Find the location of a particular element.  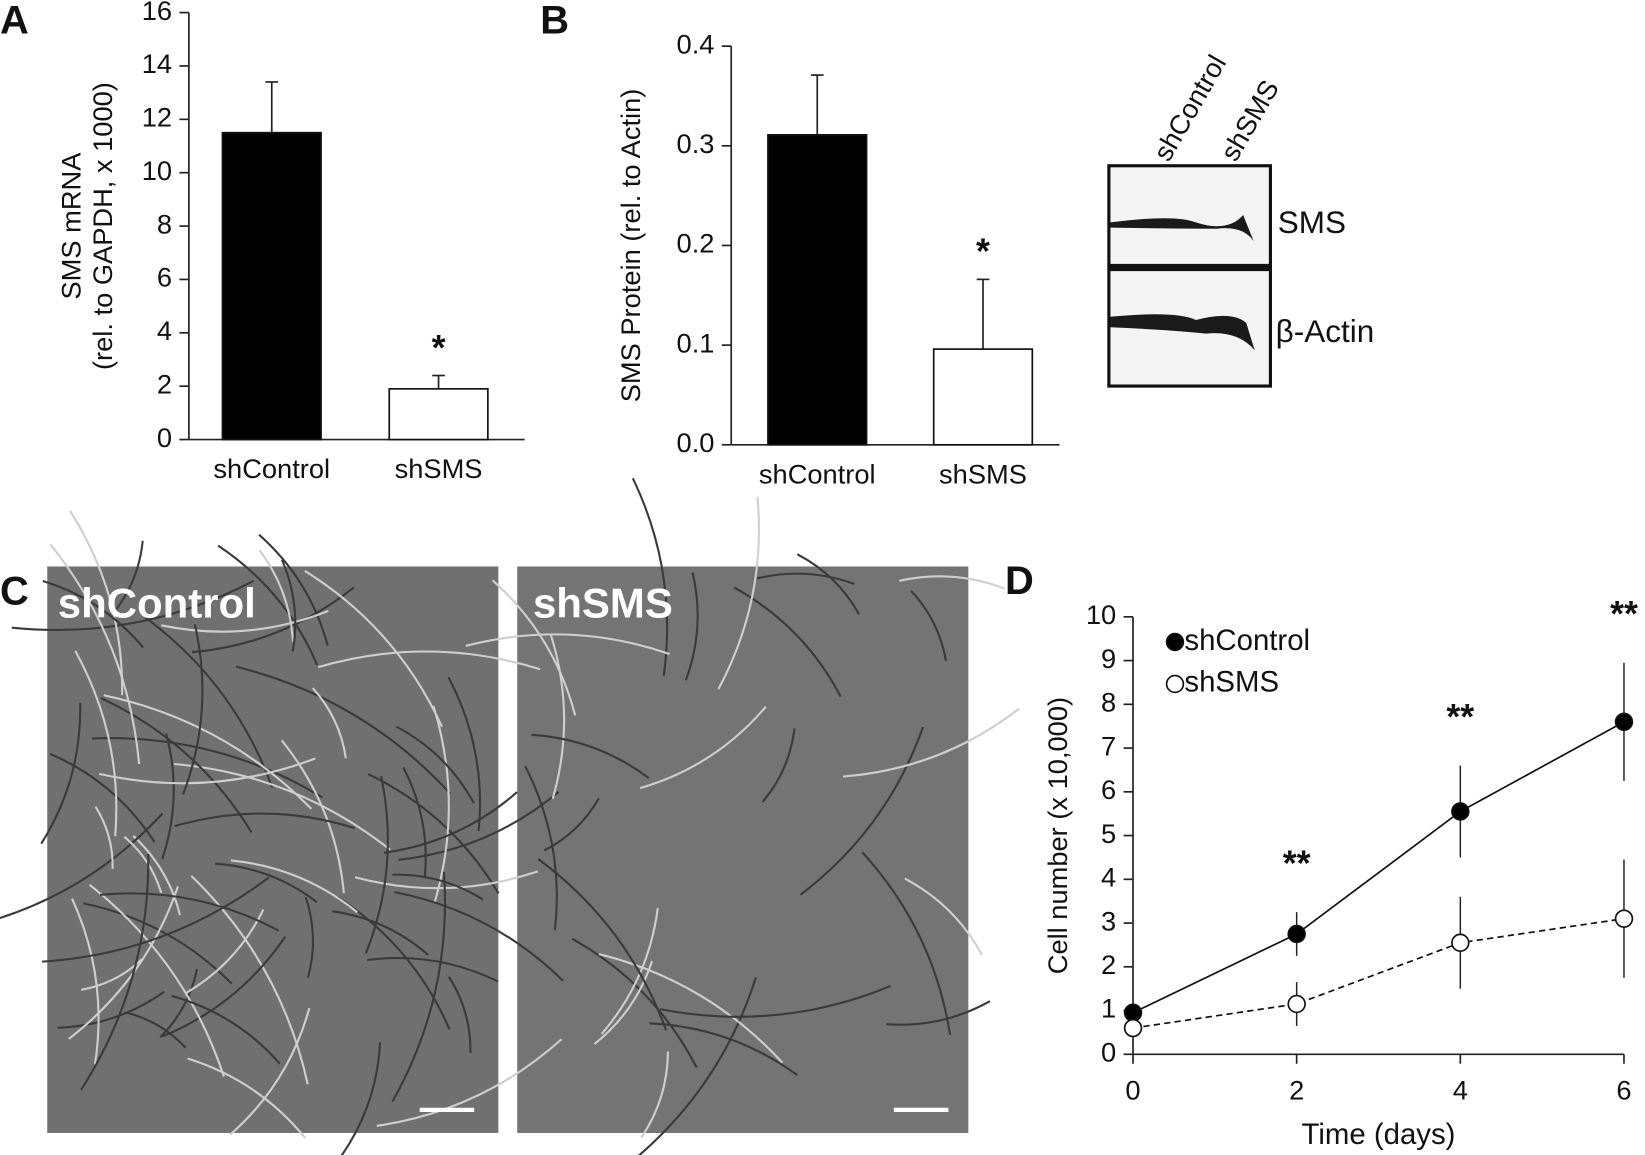

y-tick-label: 0 is located at coordinates (1108, 1051).